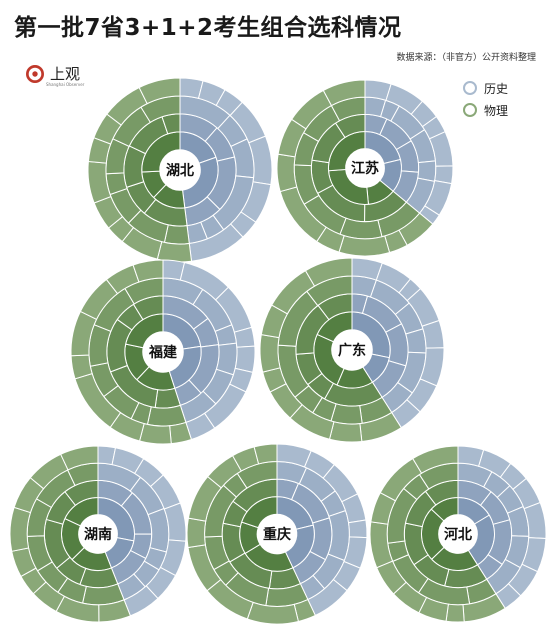 The image size is (550, 629). Describe the element at coordinates (65, 74) in the screenshot. I see `logo-text: 上观` at that location.